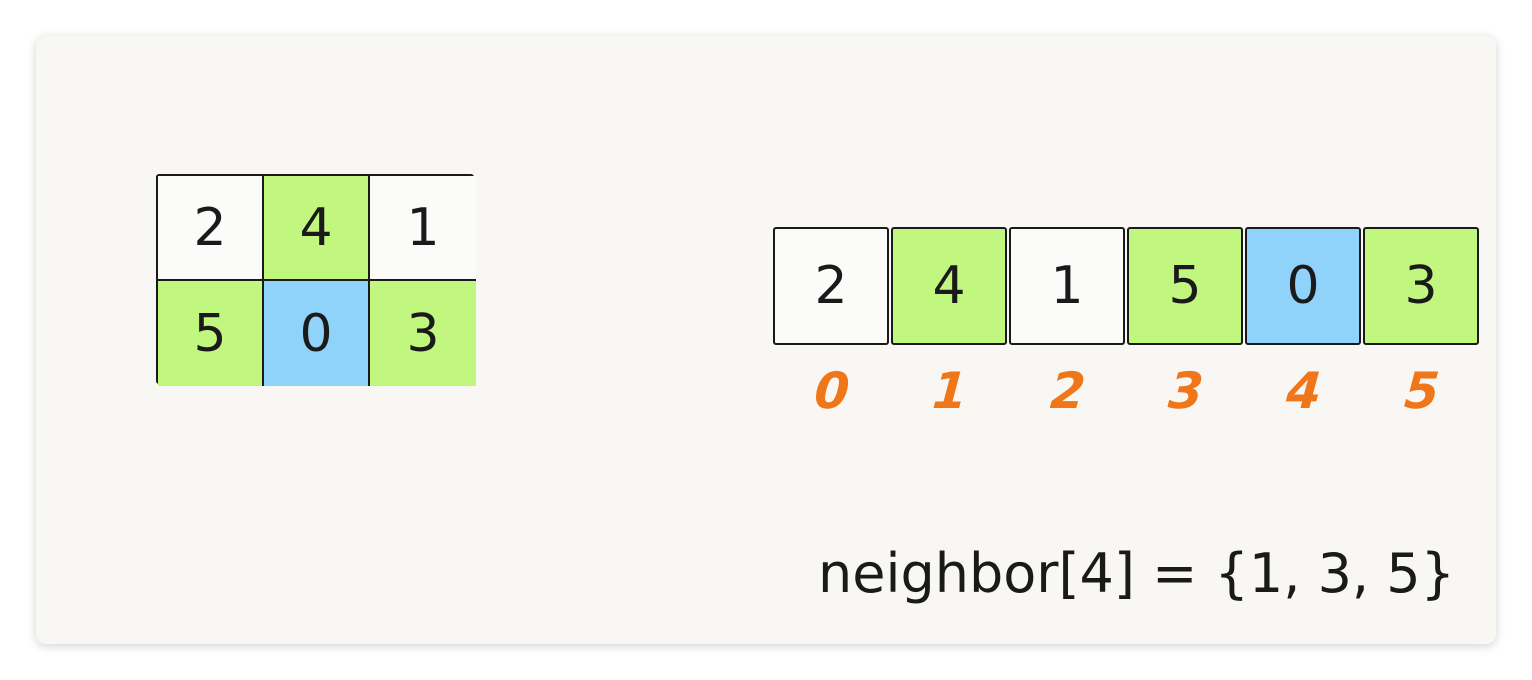 The image size is (1532, 680). I want to click on index-label-0: 0, so click(832, 391).